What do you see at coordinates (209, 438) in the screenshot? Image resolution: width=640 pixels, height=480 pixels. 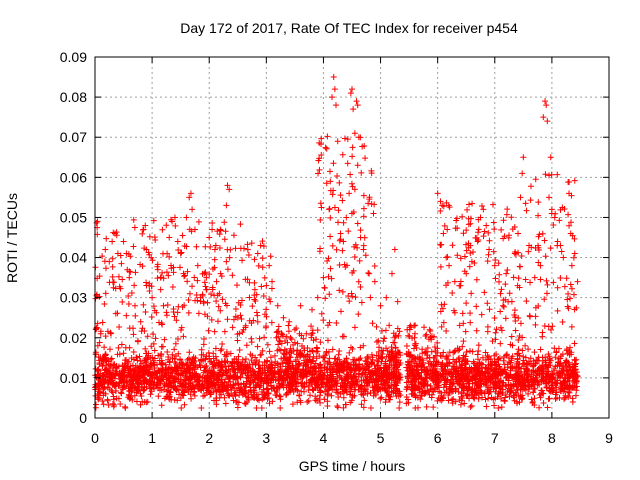 I see `x-tick-label: 2` at bounding box center [209, 438].